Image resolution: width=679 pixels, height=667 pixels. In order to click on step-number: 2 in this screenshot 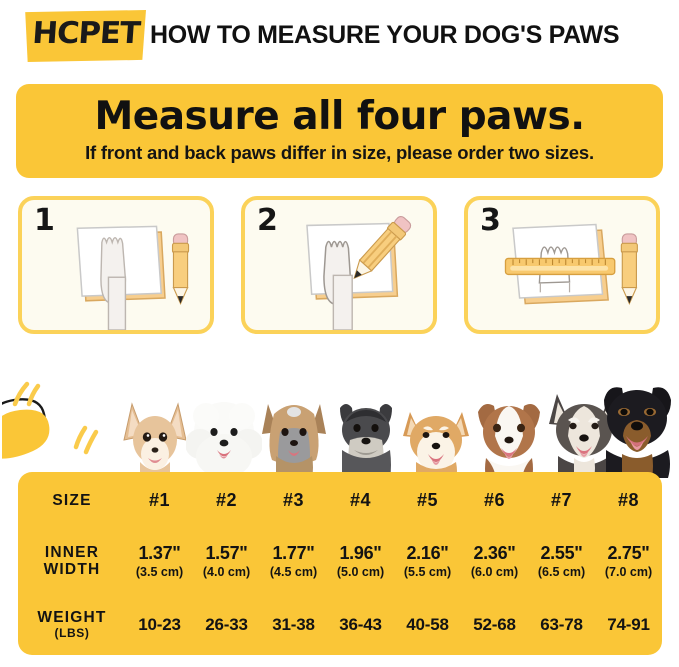, I will do `click(267, 220)`.